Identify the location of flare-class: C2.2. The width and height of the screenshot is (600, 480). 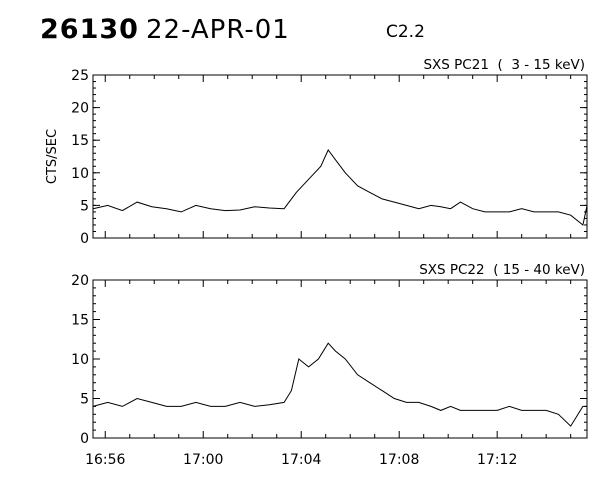
(405, 32).